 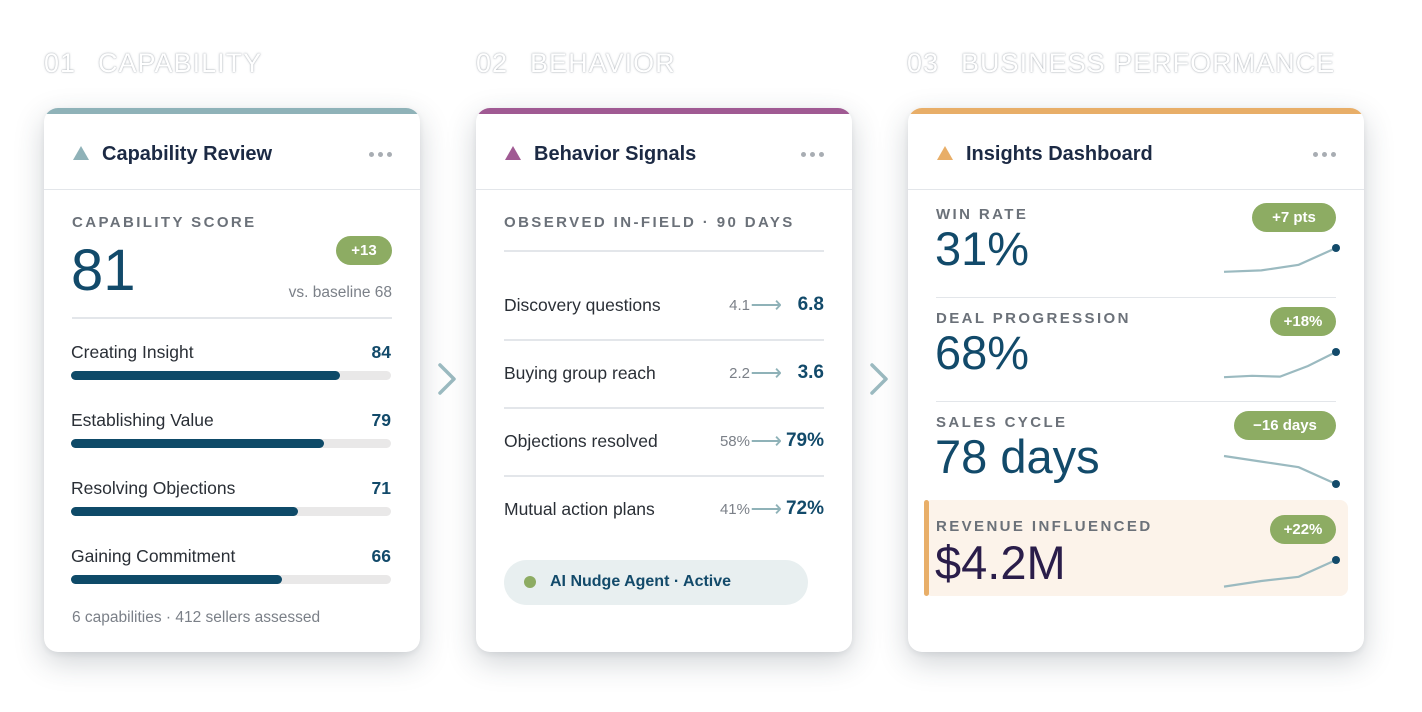 I want to click on signal-row: Discovery questions 4.1 ⟶ 6.8, so click(x=664, y=327).